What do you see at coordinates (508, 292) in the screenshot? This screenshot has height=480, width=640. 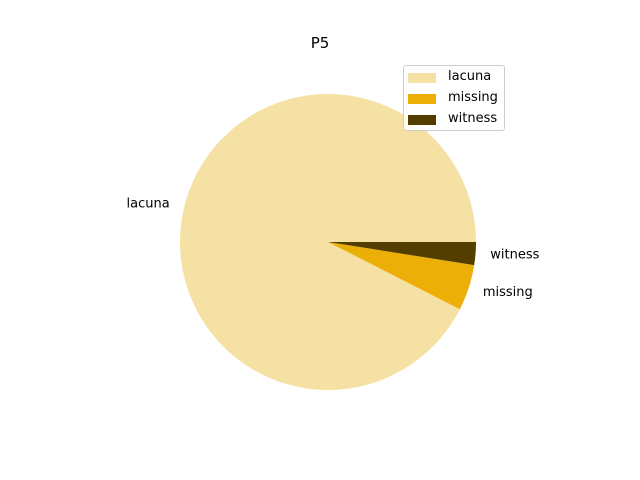 I see `slice-label-missing: missing` at bounding box center [508, 292].